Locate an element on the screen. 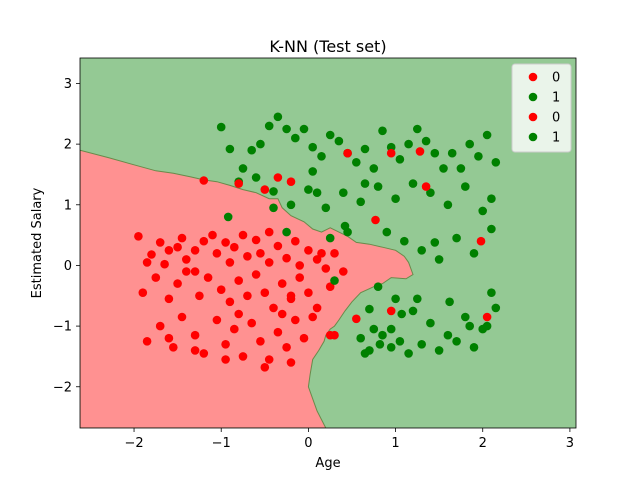 The height and width of the screenshot is (480, 640). x-tick-label: 3 is located at coordinates (570, 443).